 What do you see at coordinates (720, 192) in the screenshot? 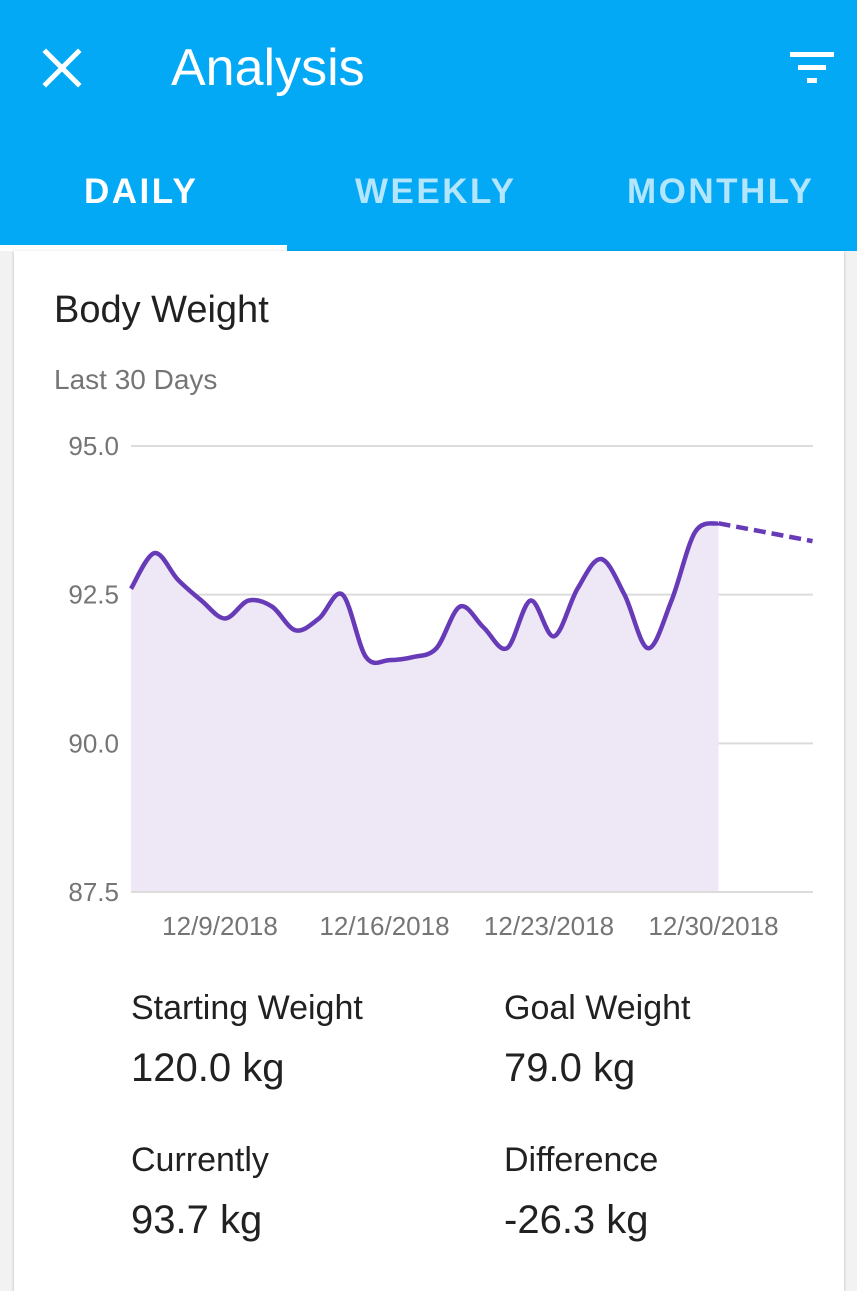
I see `tab-monthly: MONTHLY` at bounding box center [720, 192].